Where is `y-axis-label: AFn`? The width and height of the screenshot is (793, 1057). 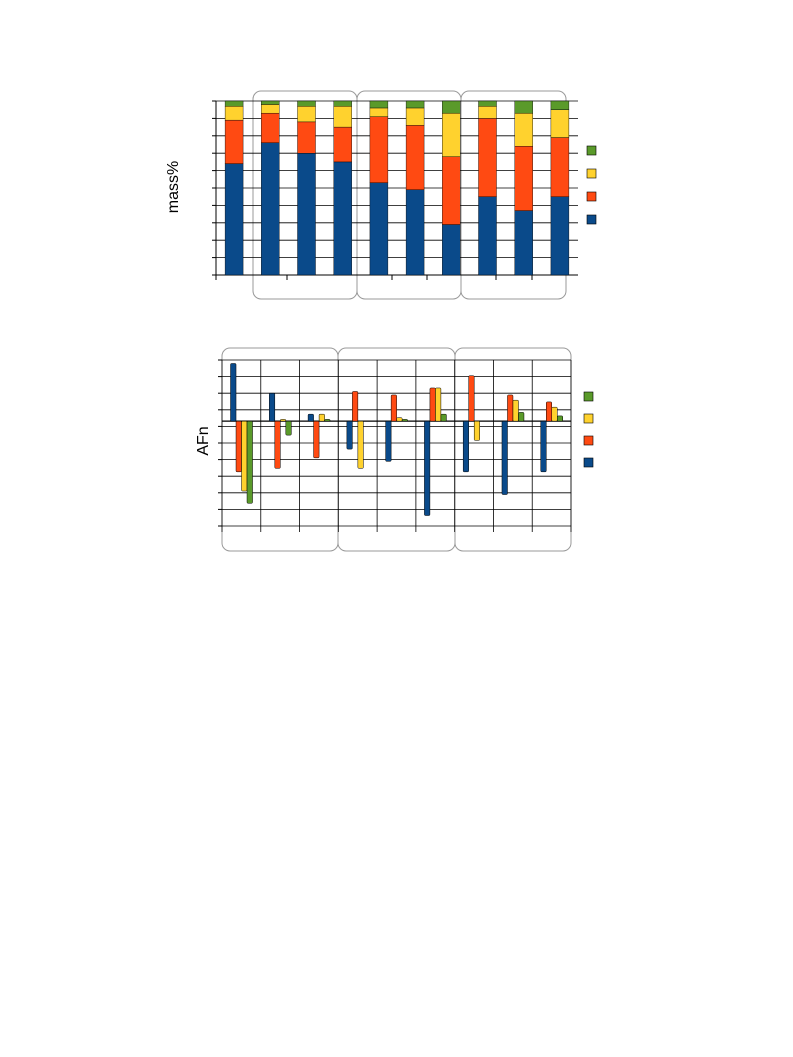 y-axis-label: AFn is located at coordinates (203, 440).